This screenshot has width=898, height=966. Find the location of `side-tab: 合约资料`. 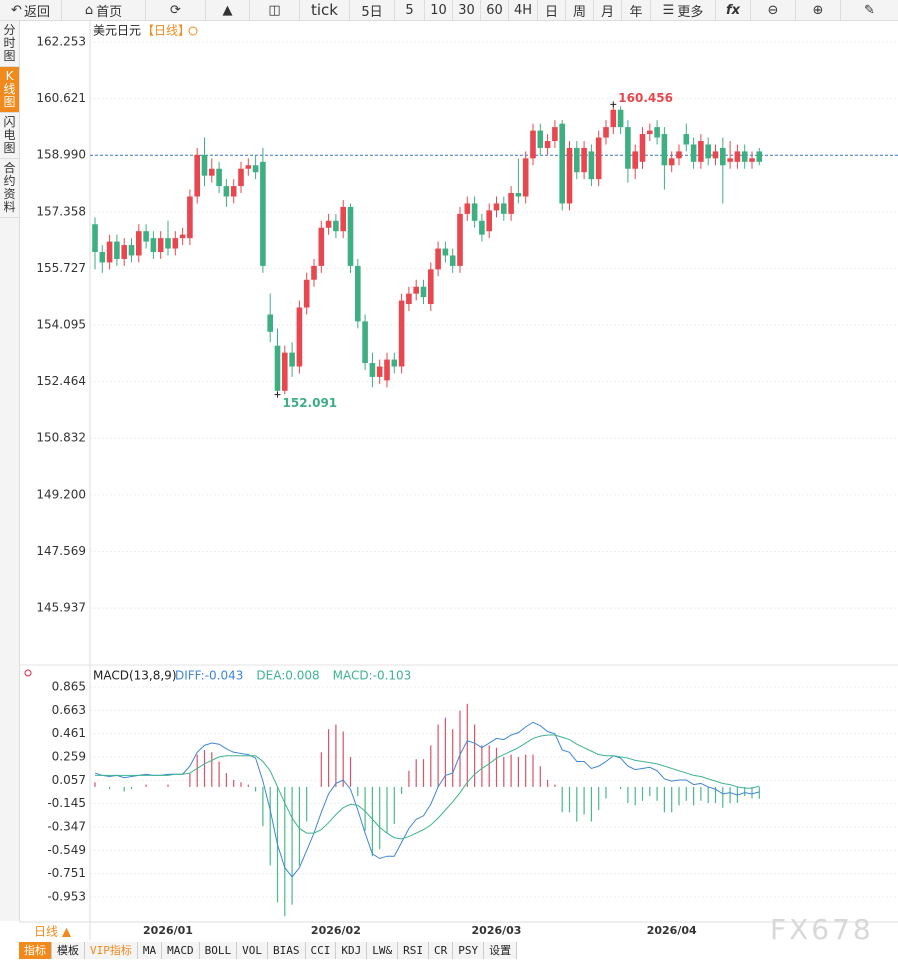

side-tab: 合约资料 is located at coordinates (9, 188).